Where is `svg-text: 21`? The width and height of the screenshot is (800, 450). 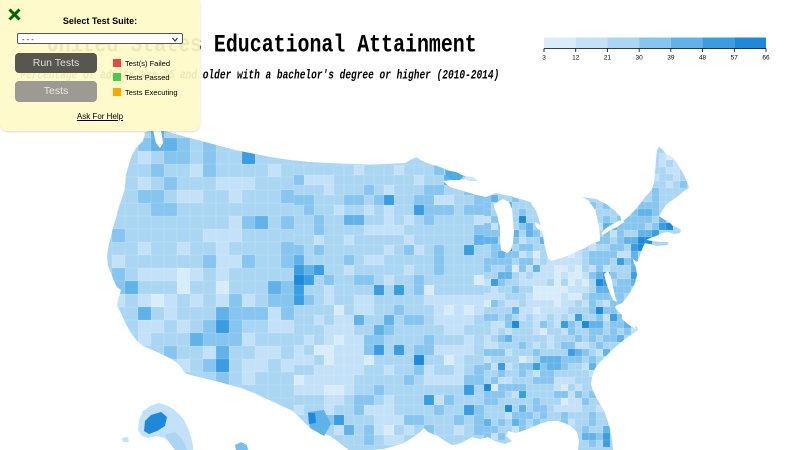
svg-text: 21 is located at coordinates (608, 58).